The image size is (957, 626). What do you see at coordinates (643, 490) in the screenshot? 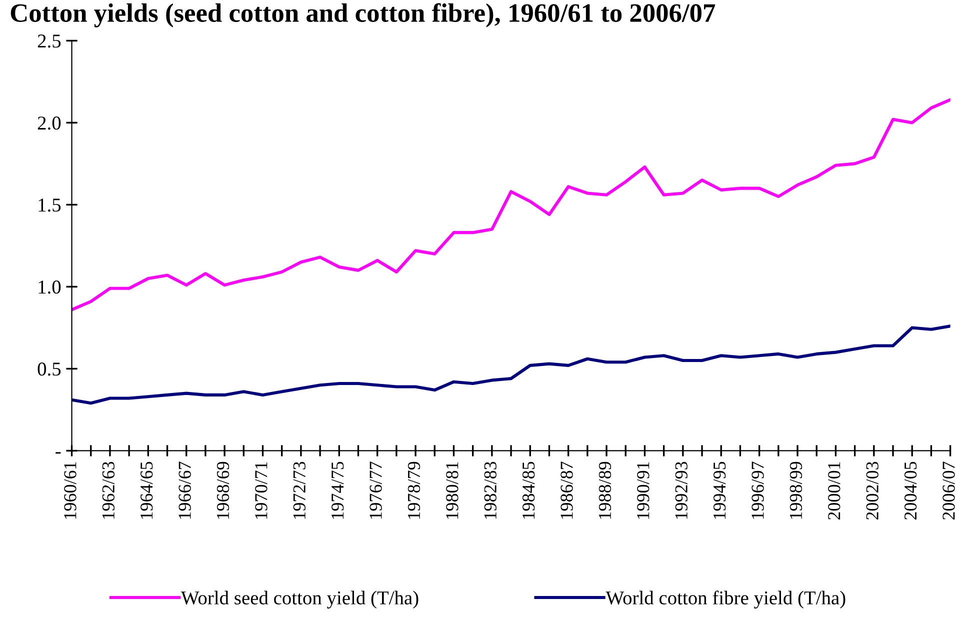
I see `x-tick-label: 1990/91` at bounding box center [643, 490].